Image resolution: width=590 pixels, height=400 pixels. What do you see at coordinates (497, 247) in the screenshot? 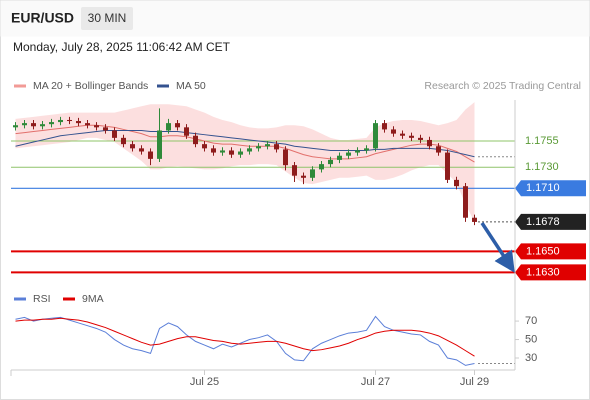
I see `forecast-arrow` at bounding box center [497, 247].